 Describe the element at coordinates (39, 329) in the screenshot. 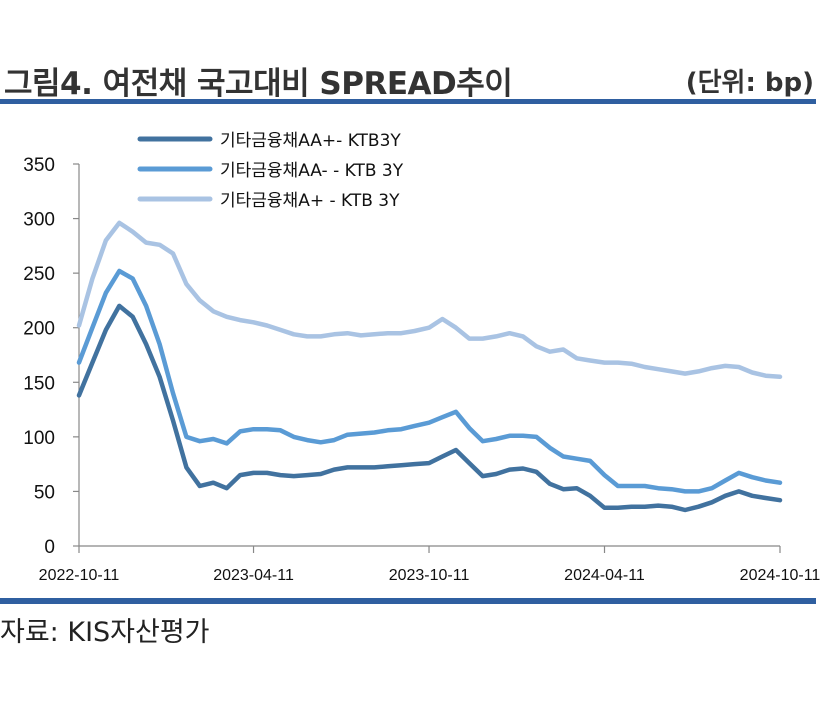

I see `y-tick-label: 200` at that location.